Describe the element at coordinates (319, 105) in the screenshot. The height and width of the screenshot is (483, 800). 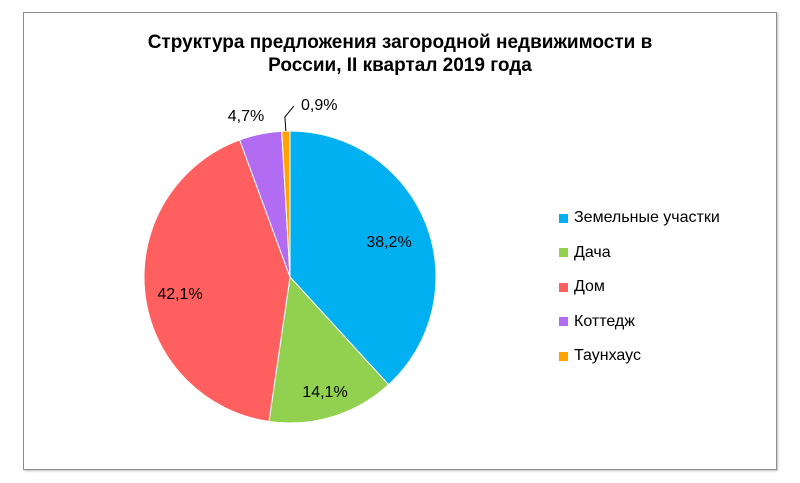
I see `data-label-5: 0,9%` at that location.